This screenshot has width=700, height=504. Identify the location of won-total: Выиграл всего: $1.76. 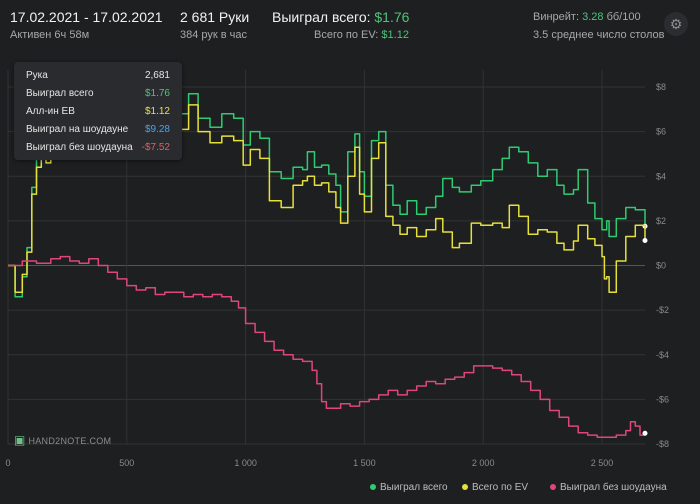
(340, 17).